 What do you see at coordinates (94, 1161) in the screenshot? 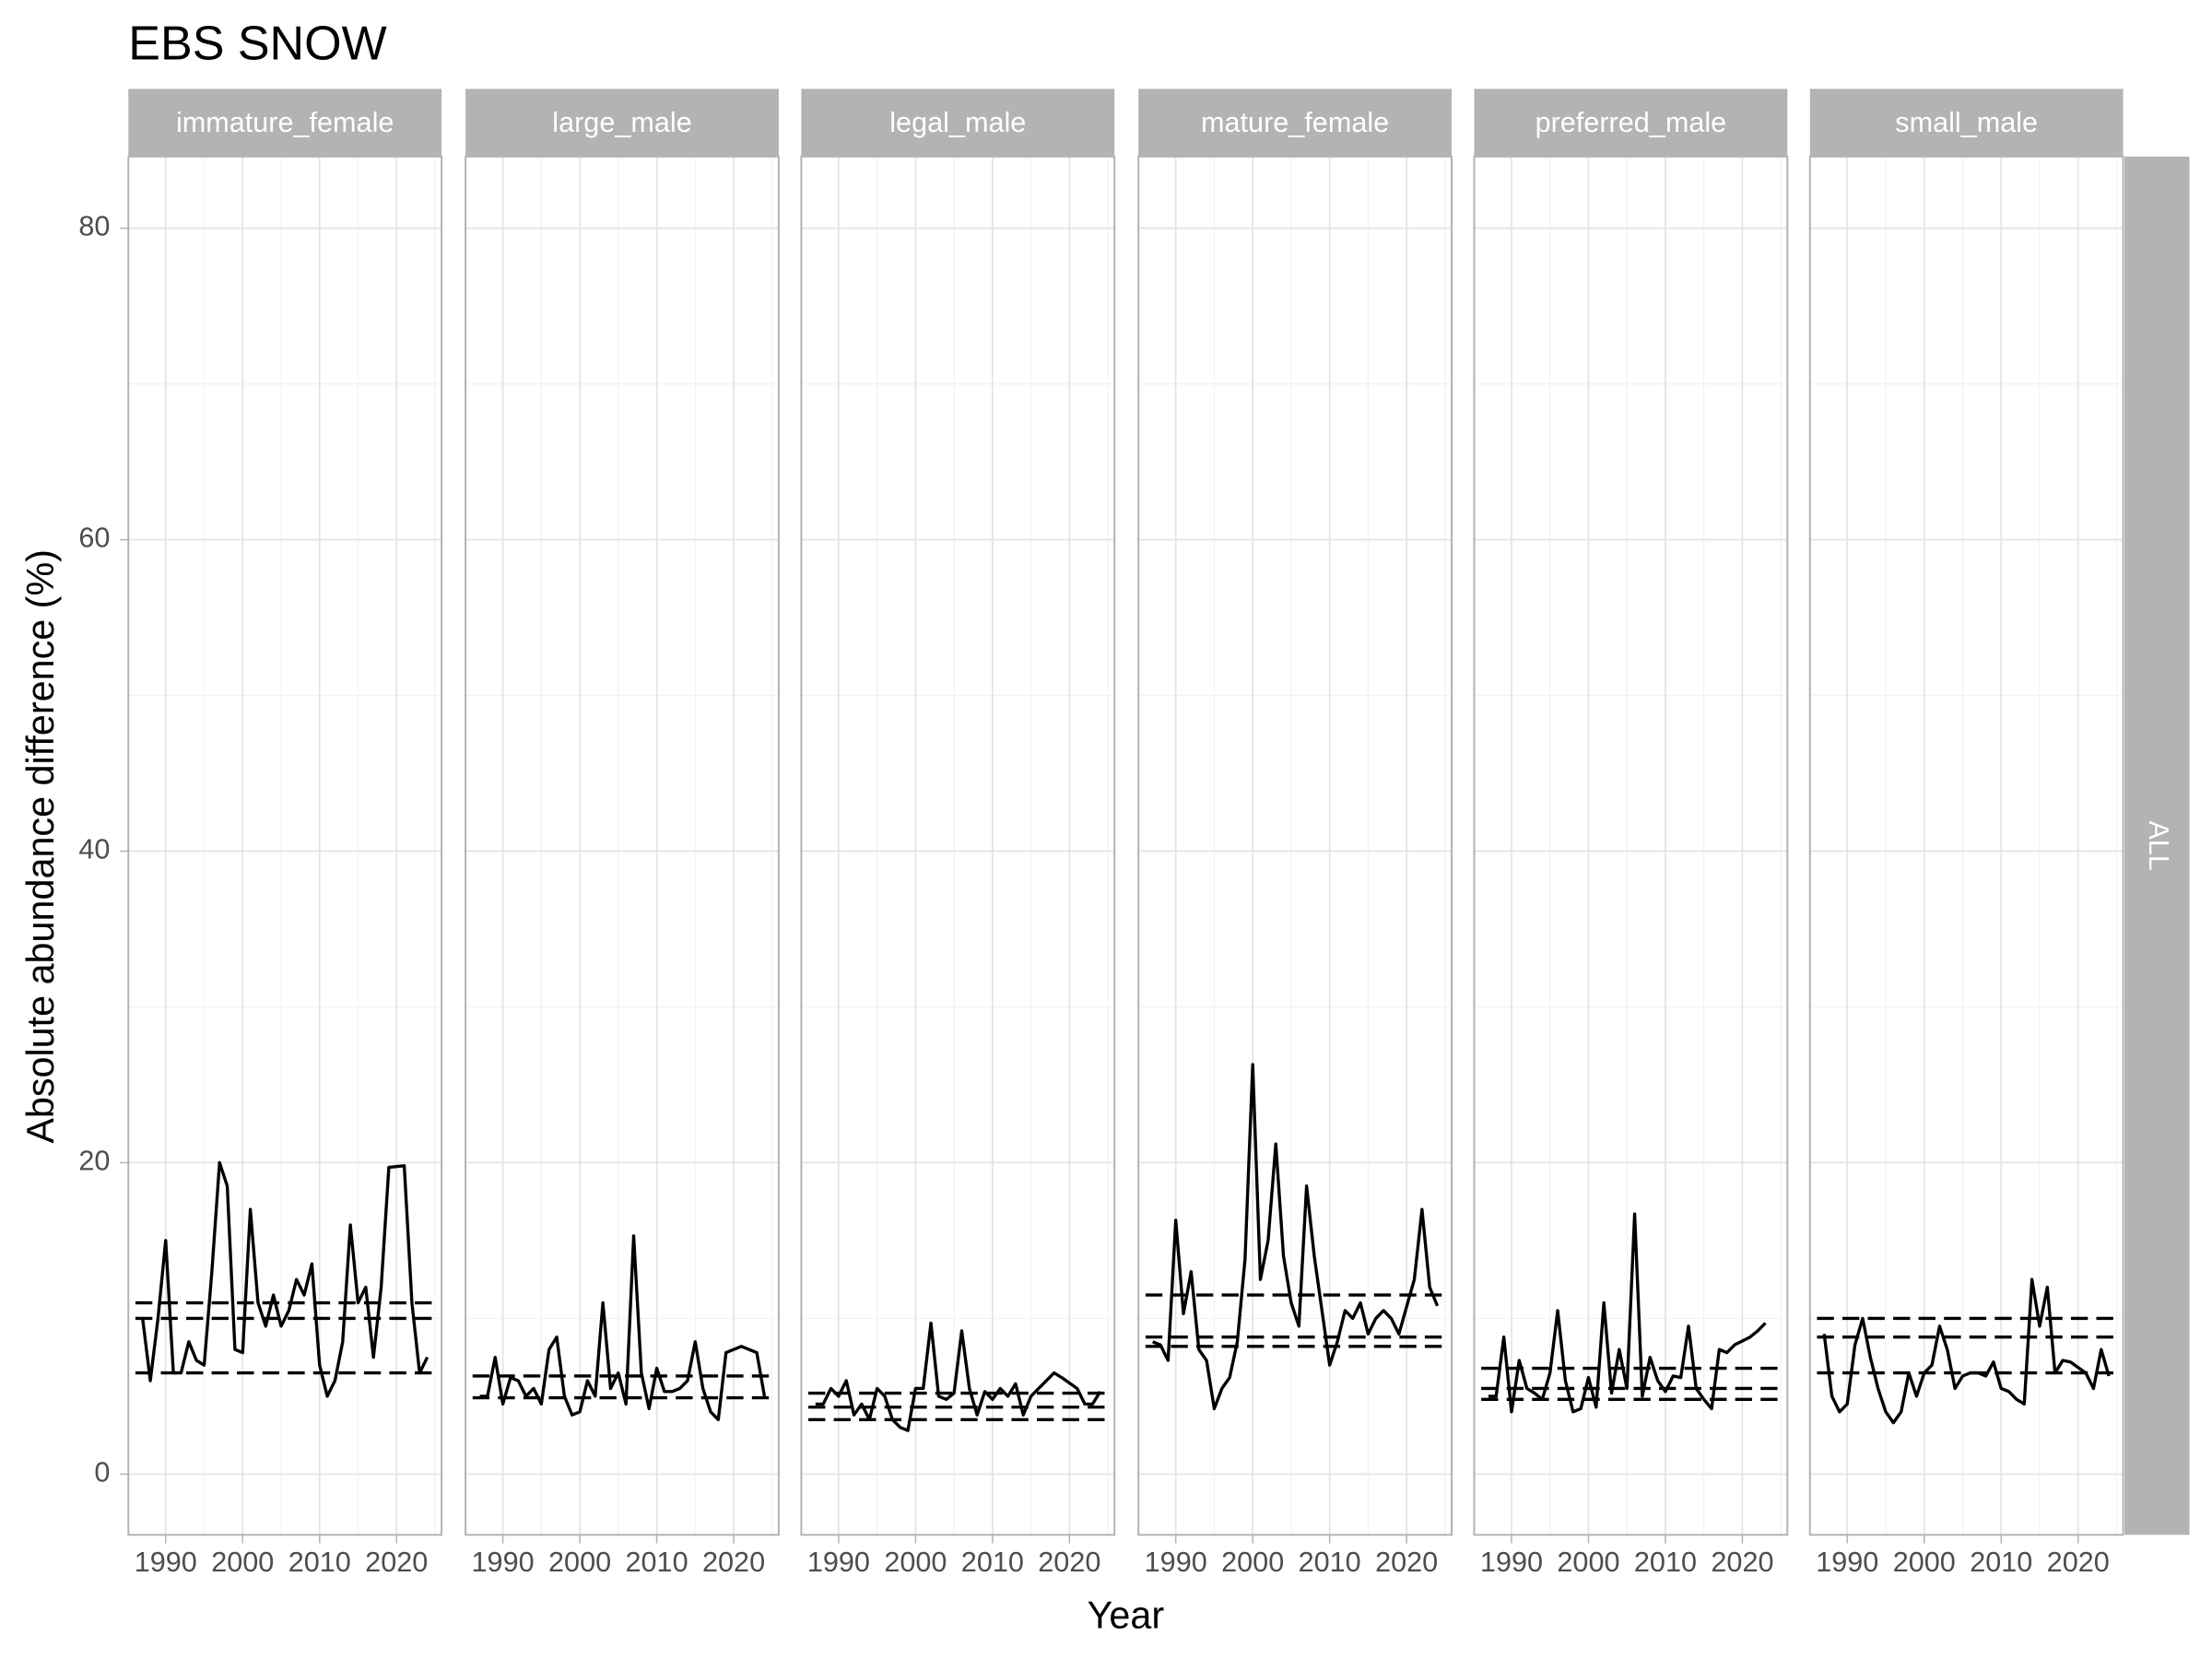
I see `y-tick-label: 20` at bounding box center [94, 1161].